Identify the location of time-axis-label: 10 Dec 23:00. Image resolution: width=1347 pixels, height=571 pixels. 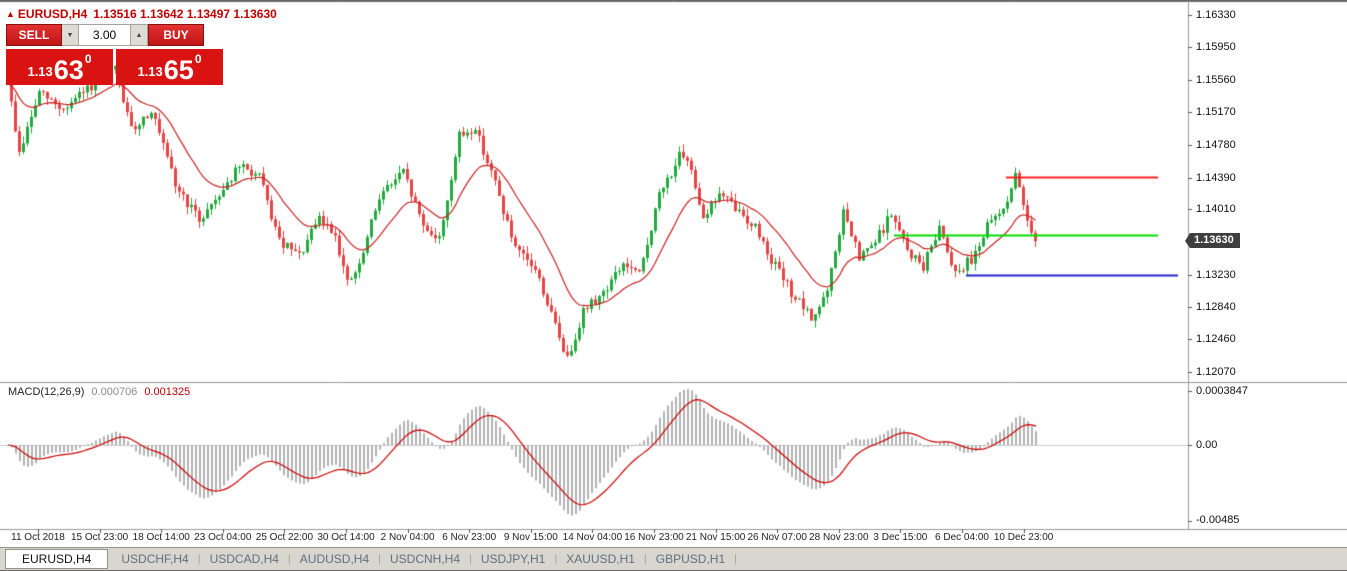
(1023, 537).